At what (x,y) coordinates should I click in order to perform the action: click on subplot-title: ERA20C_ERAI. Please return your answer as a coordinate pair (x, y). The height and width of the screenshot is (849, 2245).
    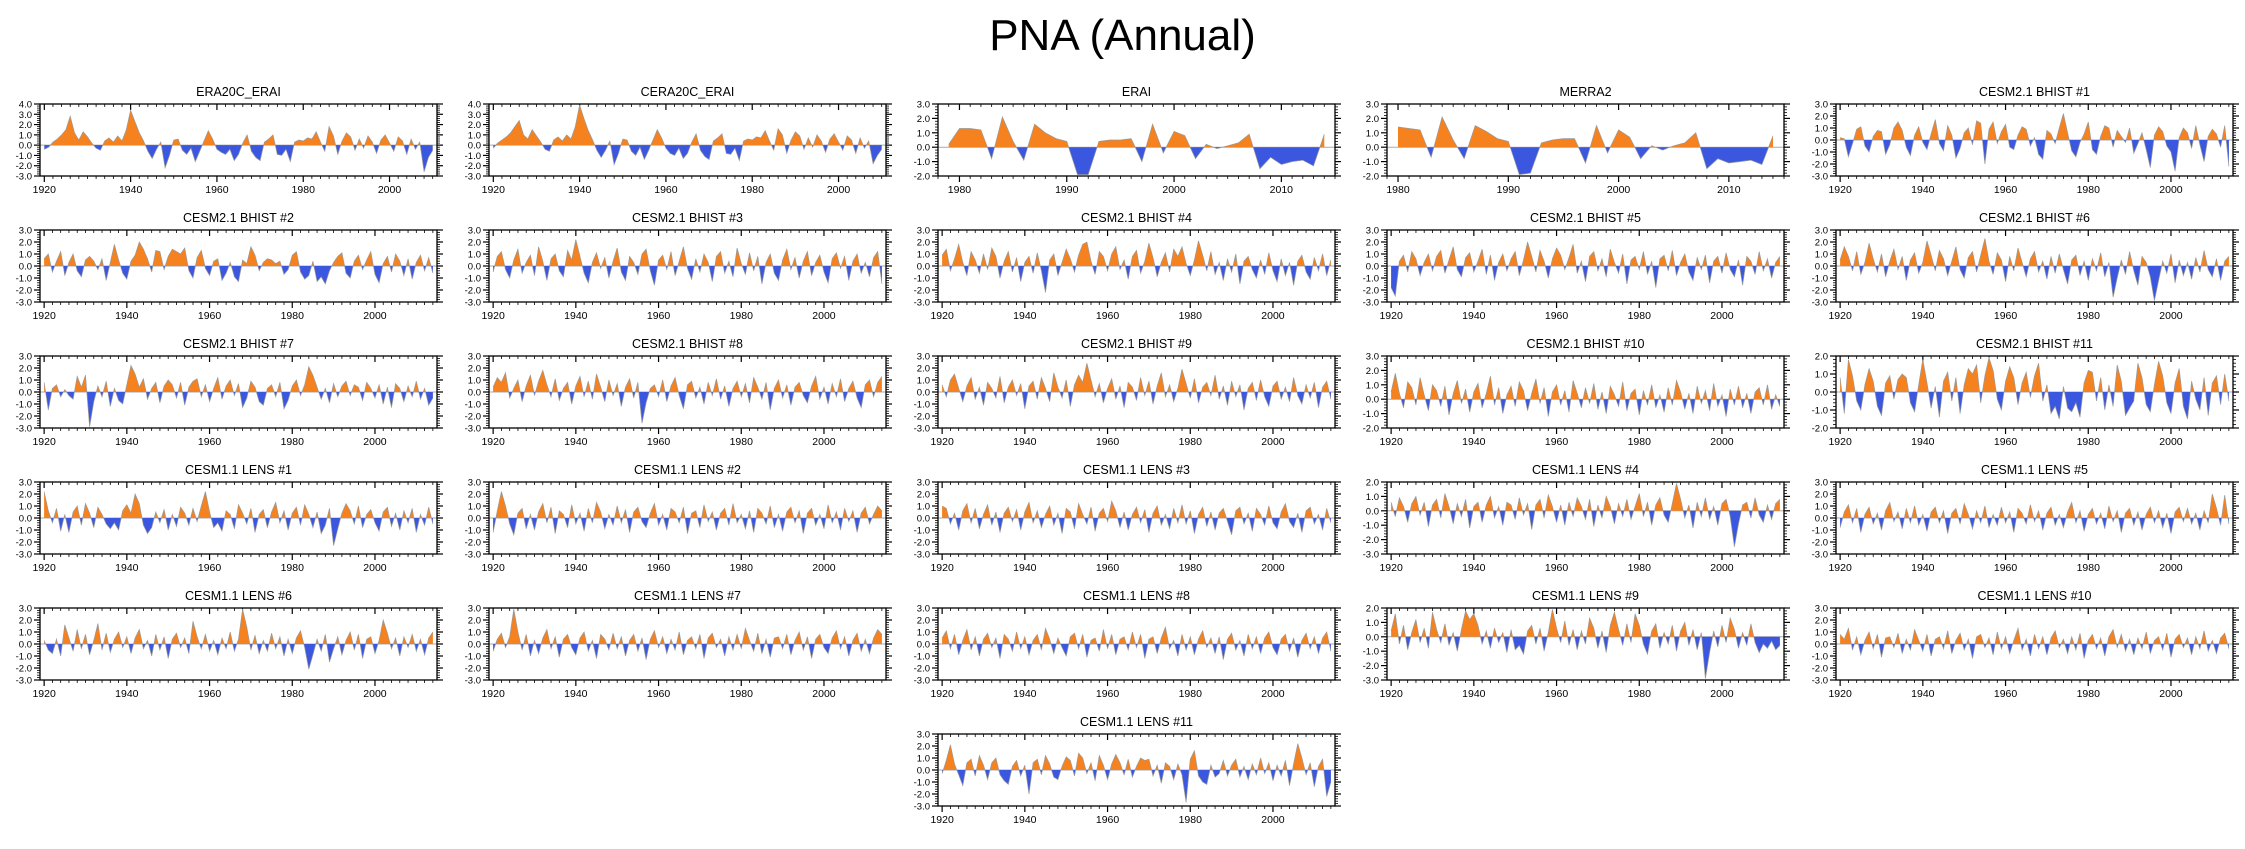
    Looking at the image, I should click on (238, 92).